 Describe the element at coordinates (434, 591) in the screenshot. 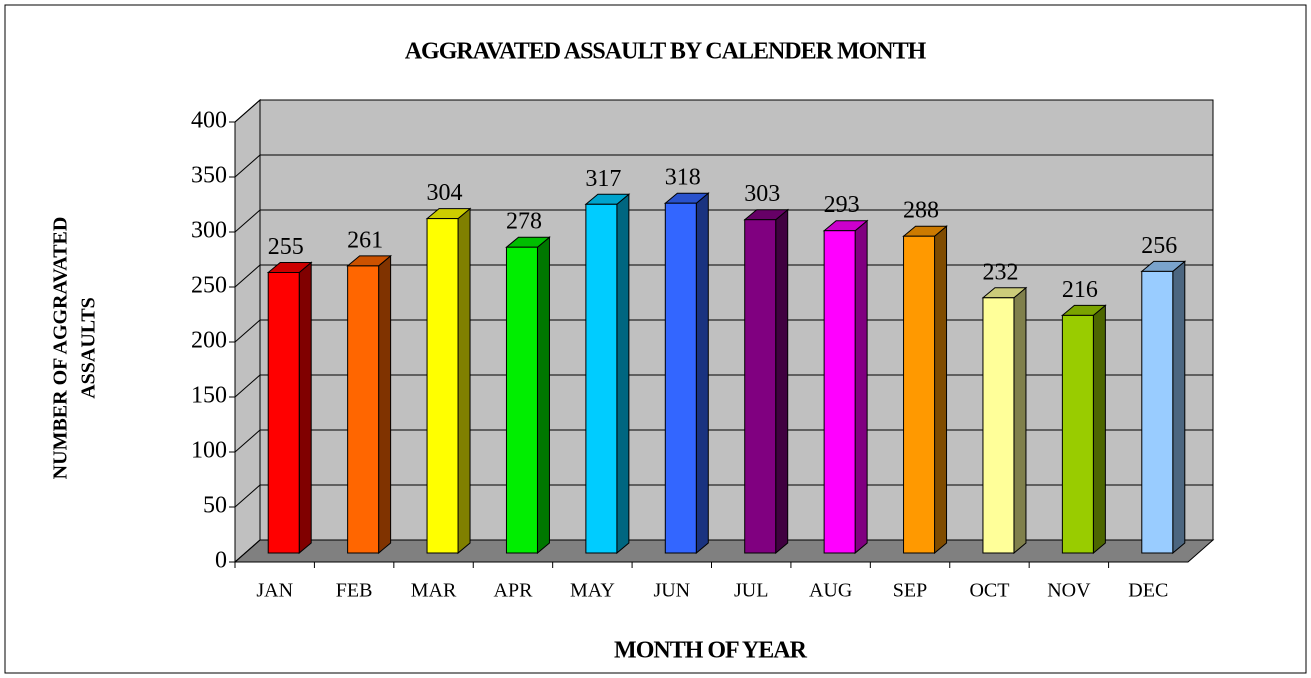

I see `x-tick-label: MAR` at that location.